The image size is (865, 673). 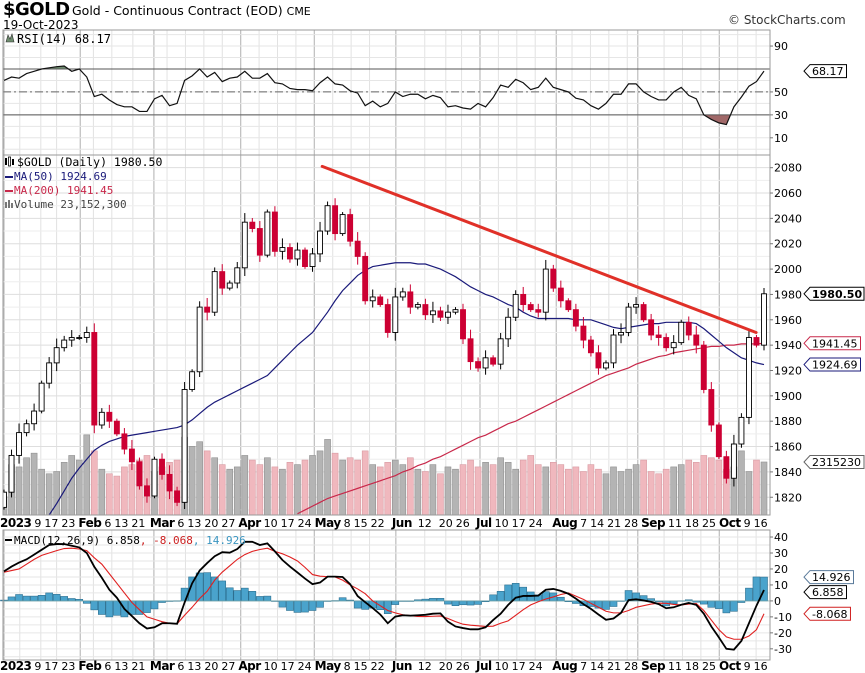 I want to click on date-label: 12, so click(x=425, y=666).